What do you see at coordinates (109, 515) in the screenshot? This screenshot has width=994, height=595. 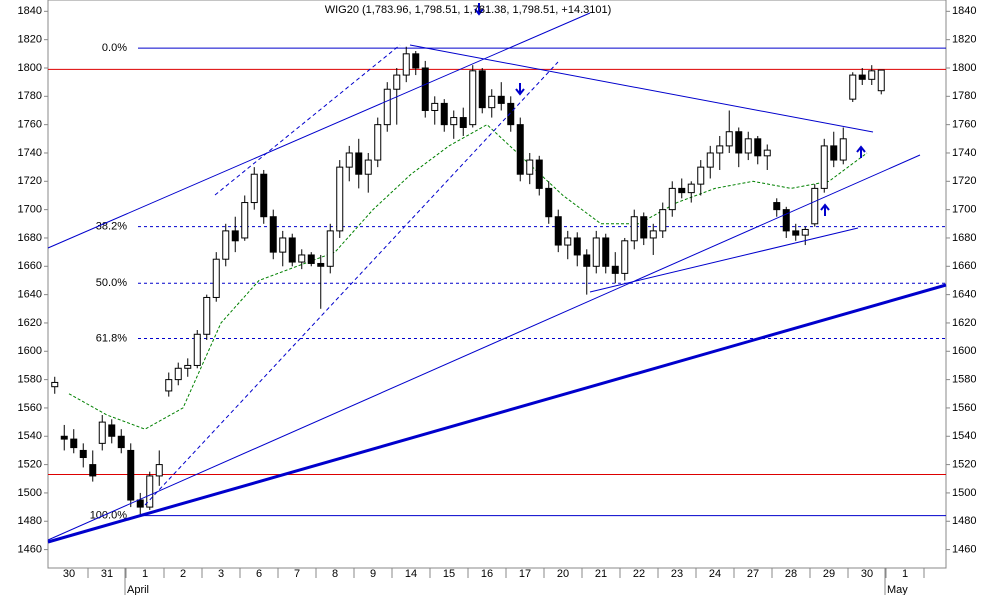 I see `fib-label: 100.0%` at bounding box center [109, 515].